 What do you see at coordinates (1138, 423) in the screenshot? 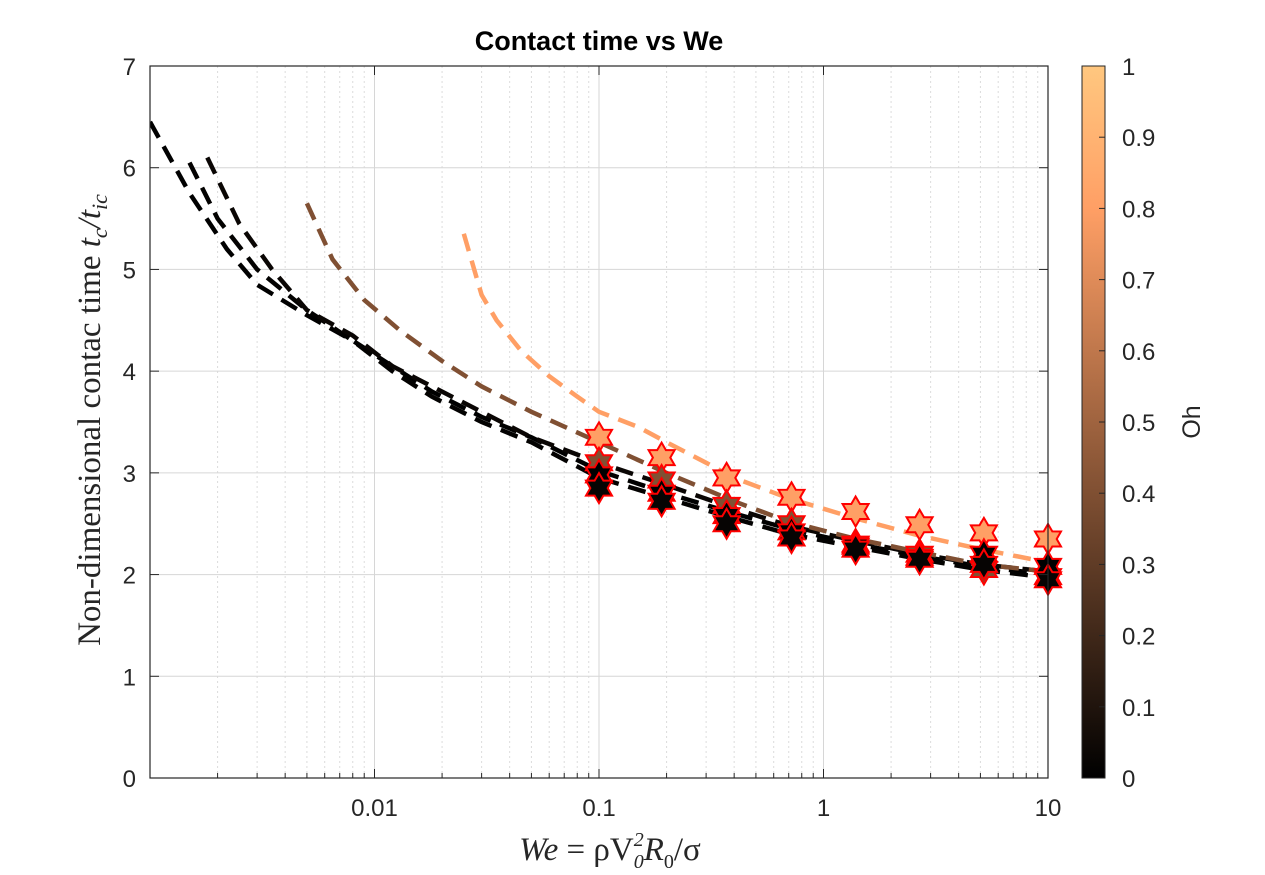
I see `colorbar-tick-label: 0.5` at bounding box center [1138, 423].